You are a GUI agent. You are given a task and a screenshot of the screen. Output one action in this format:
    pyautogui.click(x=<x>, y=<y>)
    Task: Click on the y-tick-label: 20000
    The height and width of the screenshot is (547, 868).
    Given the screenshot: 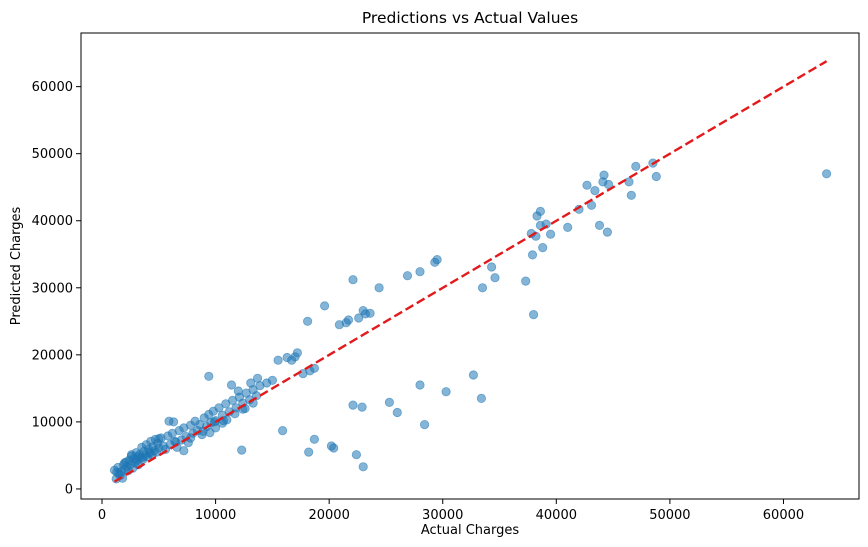 What is the action you would take?
    pyautogui.click(x=52, y=355)
    